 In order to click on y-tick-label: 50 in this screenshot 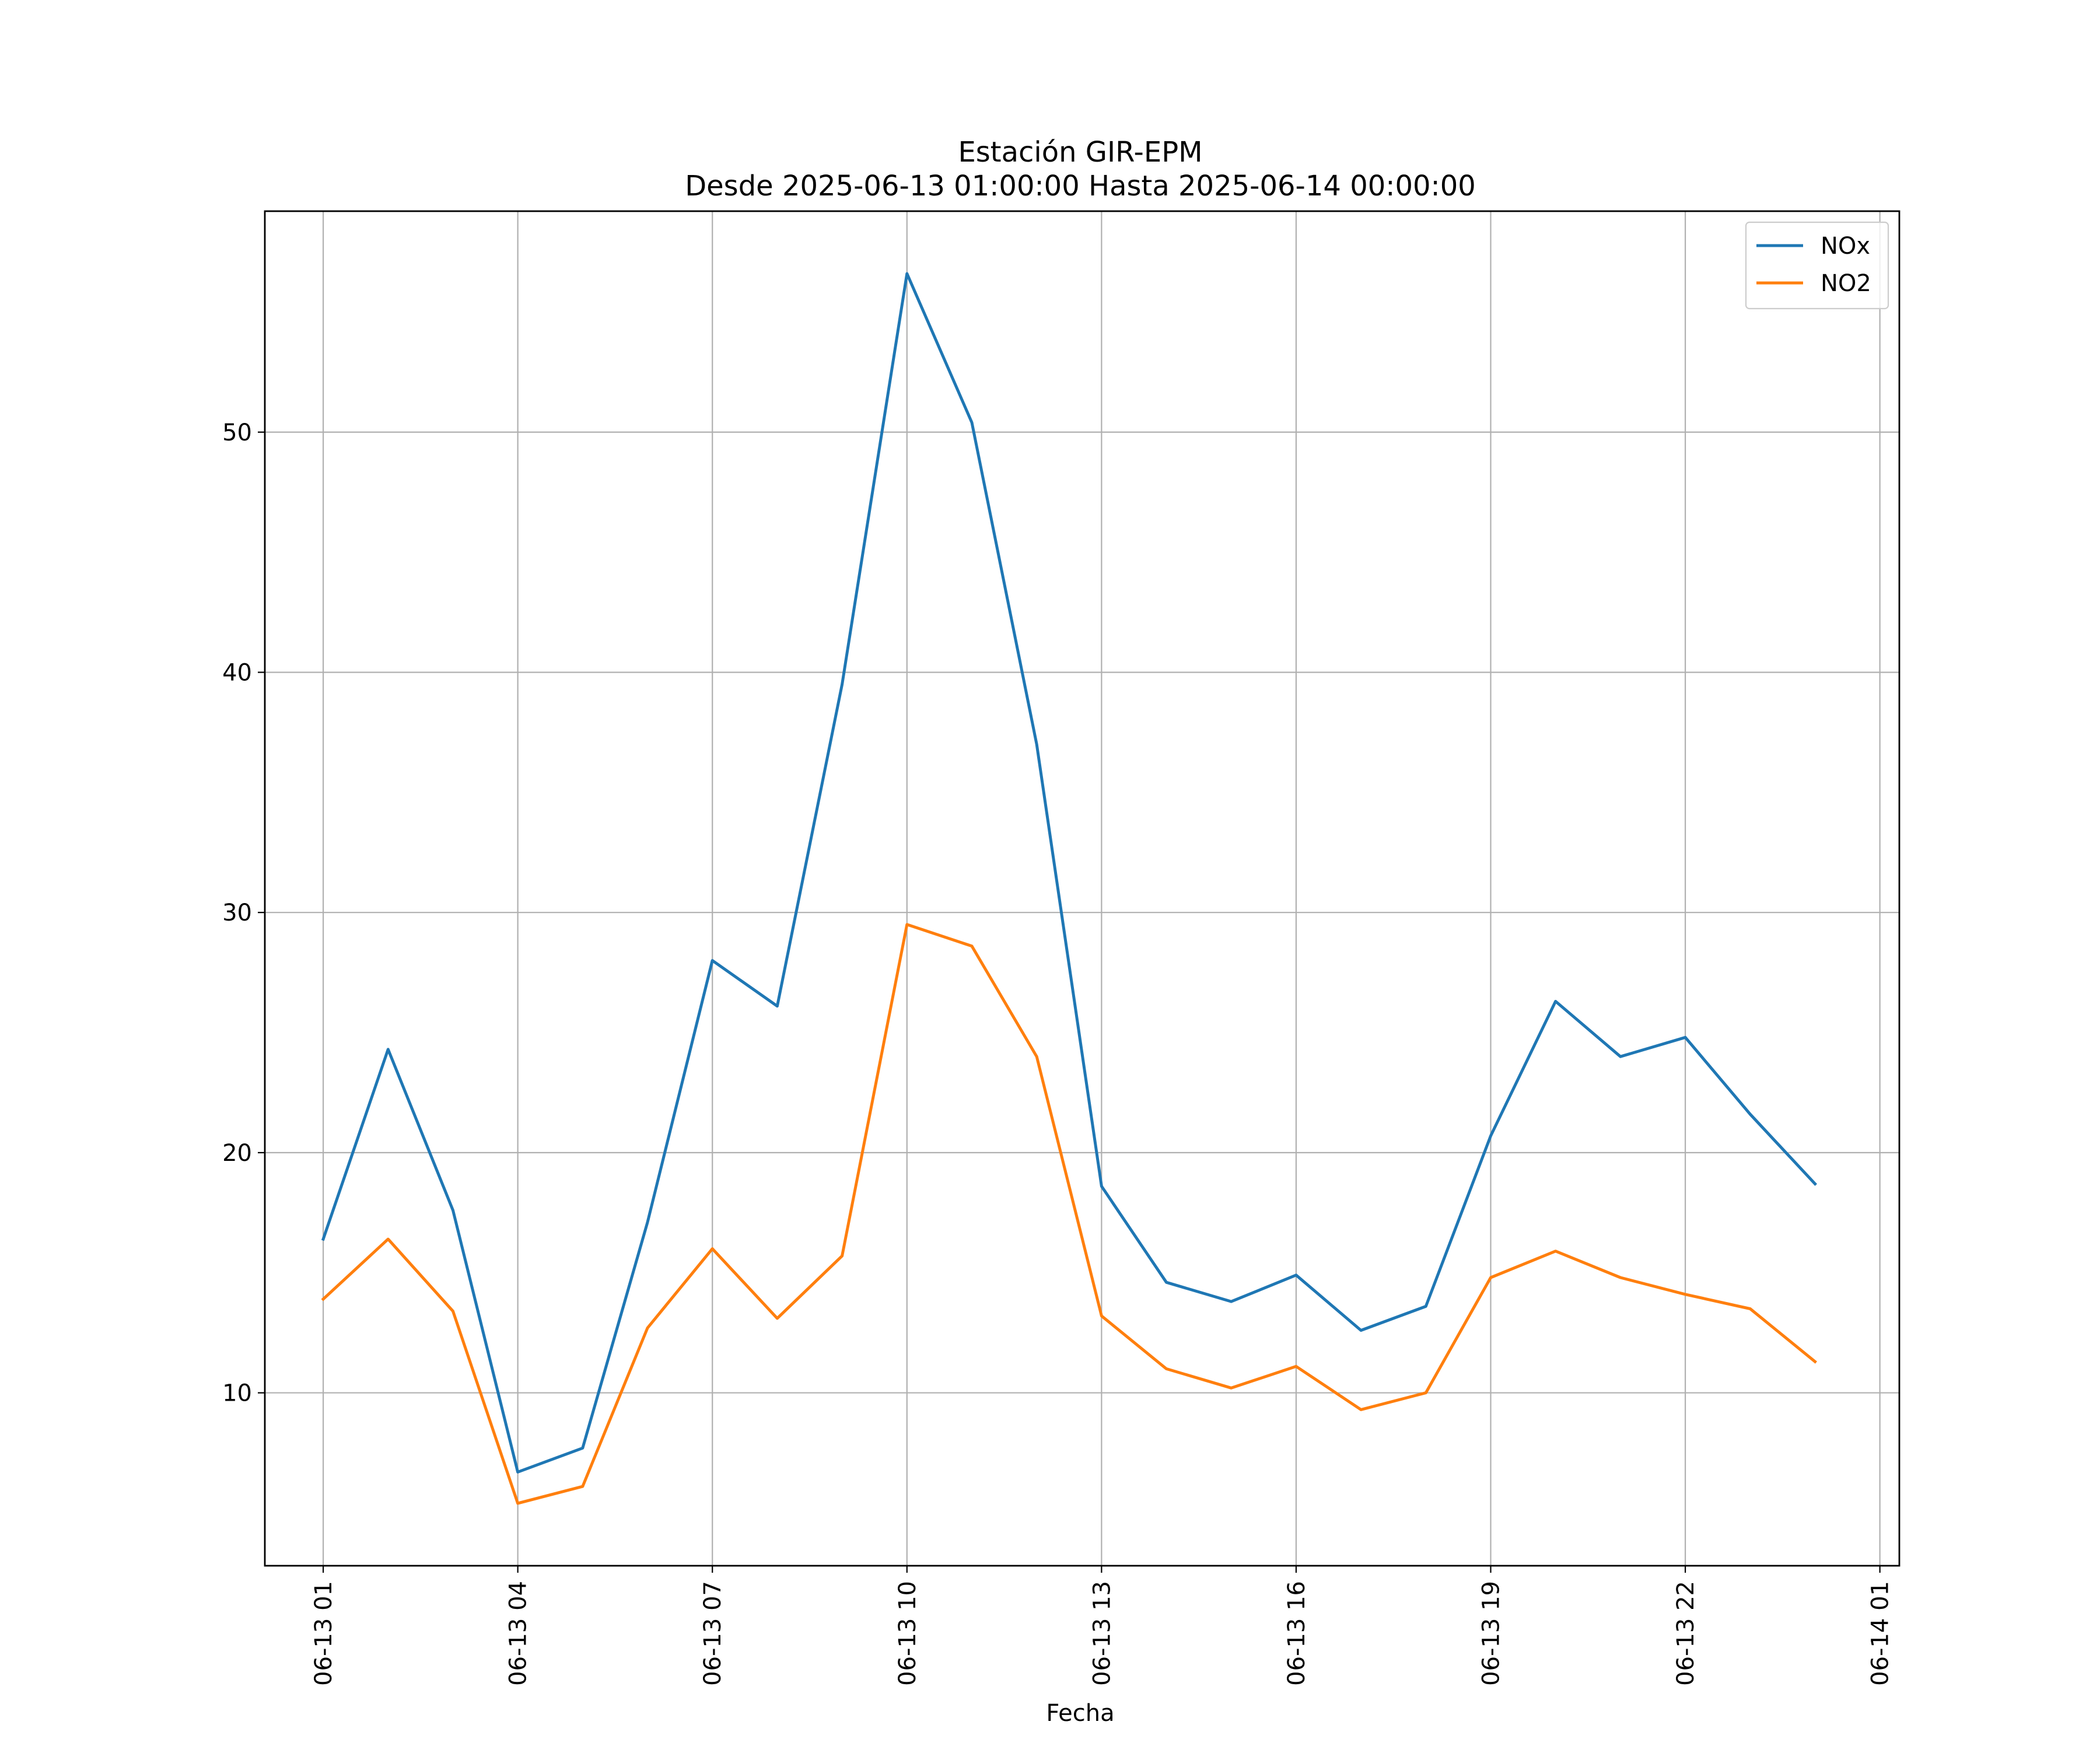, I will do `click(237, 432)`.